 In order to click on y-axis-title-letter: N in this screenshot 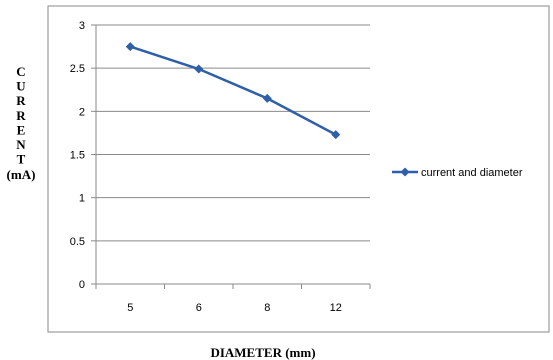, I will do `click(21, 144)`.